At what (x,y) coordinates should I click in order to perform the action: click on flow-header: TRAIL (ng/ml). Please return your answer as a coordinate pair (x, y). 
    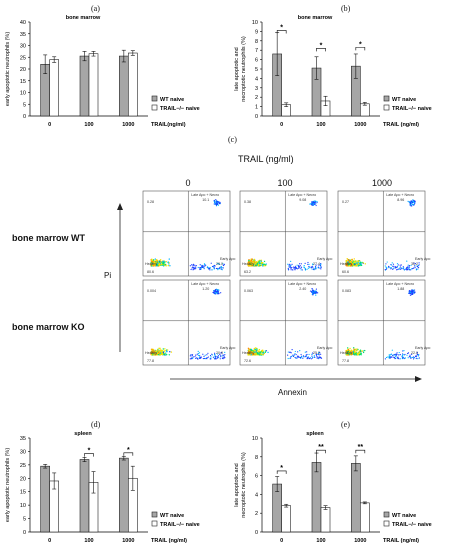
    Looking at the image, I should click on (266, 159).